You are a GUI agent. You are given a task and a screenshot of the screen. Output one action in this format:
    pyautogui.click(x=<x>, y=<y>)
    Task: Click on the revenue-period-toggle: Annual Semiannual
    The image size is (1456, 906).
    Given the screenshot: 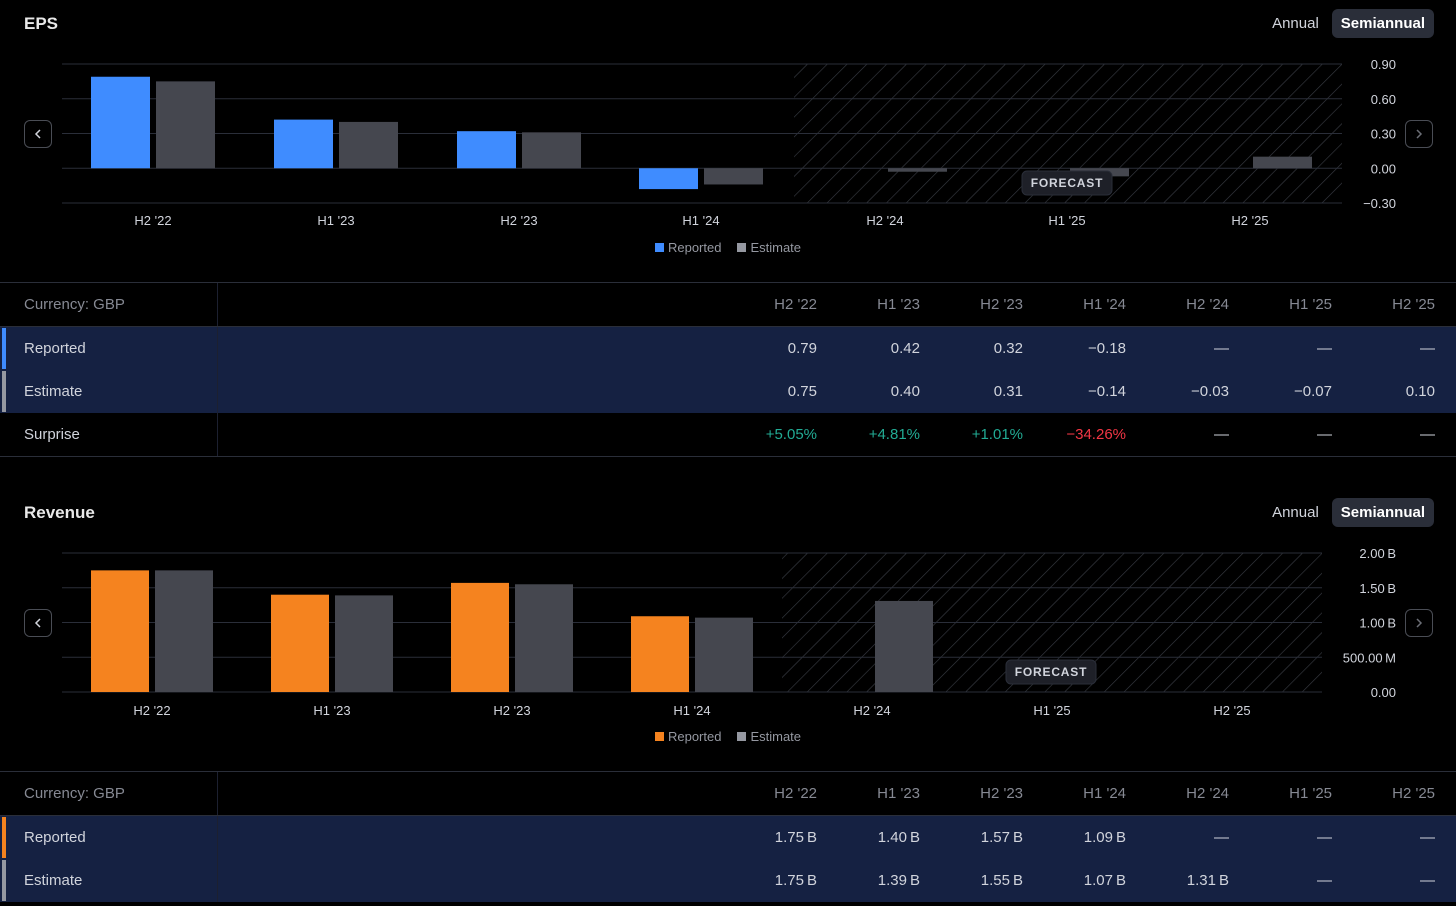 What is the action you would take?
    pyautogui.click(x=1348, y=512)
    